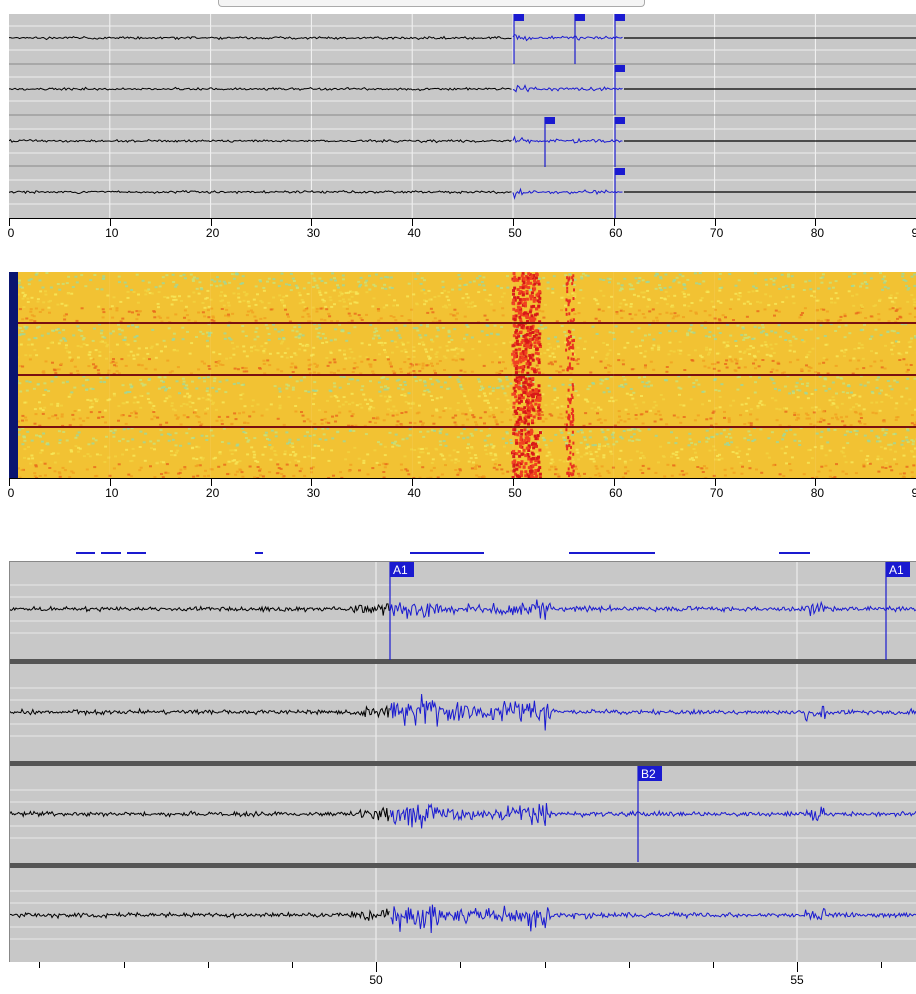  I want to click on spectrogram-time-axis: 0 10 20 30 40 50 60 70 80 90, so click(458, 494).